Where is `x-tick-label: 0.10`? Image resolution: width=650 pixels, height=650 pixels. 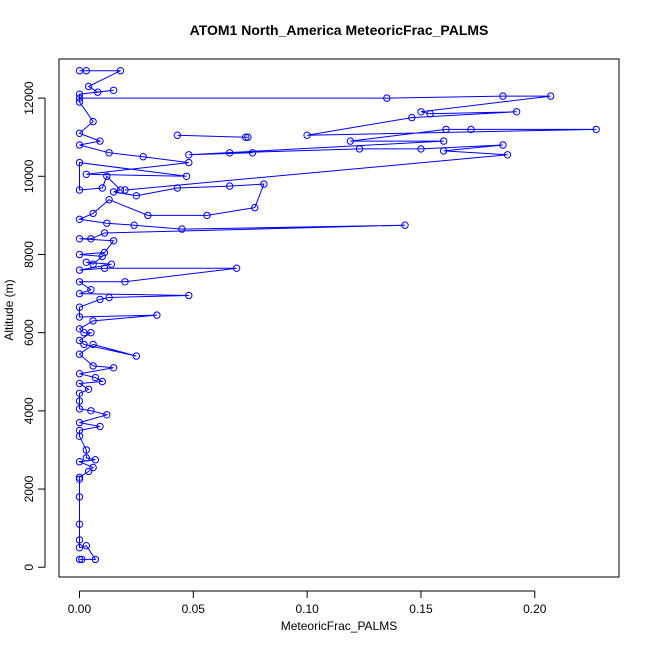
x-tick-label: 0.10 is located at coordinates (307, 609).